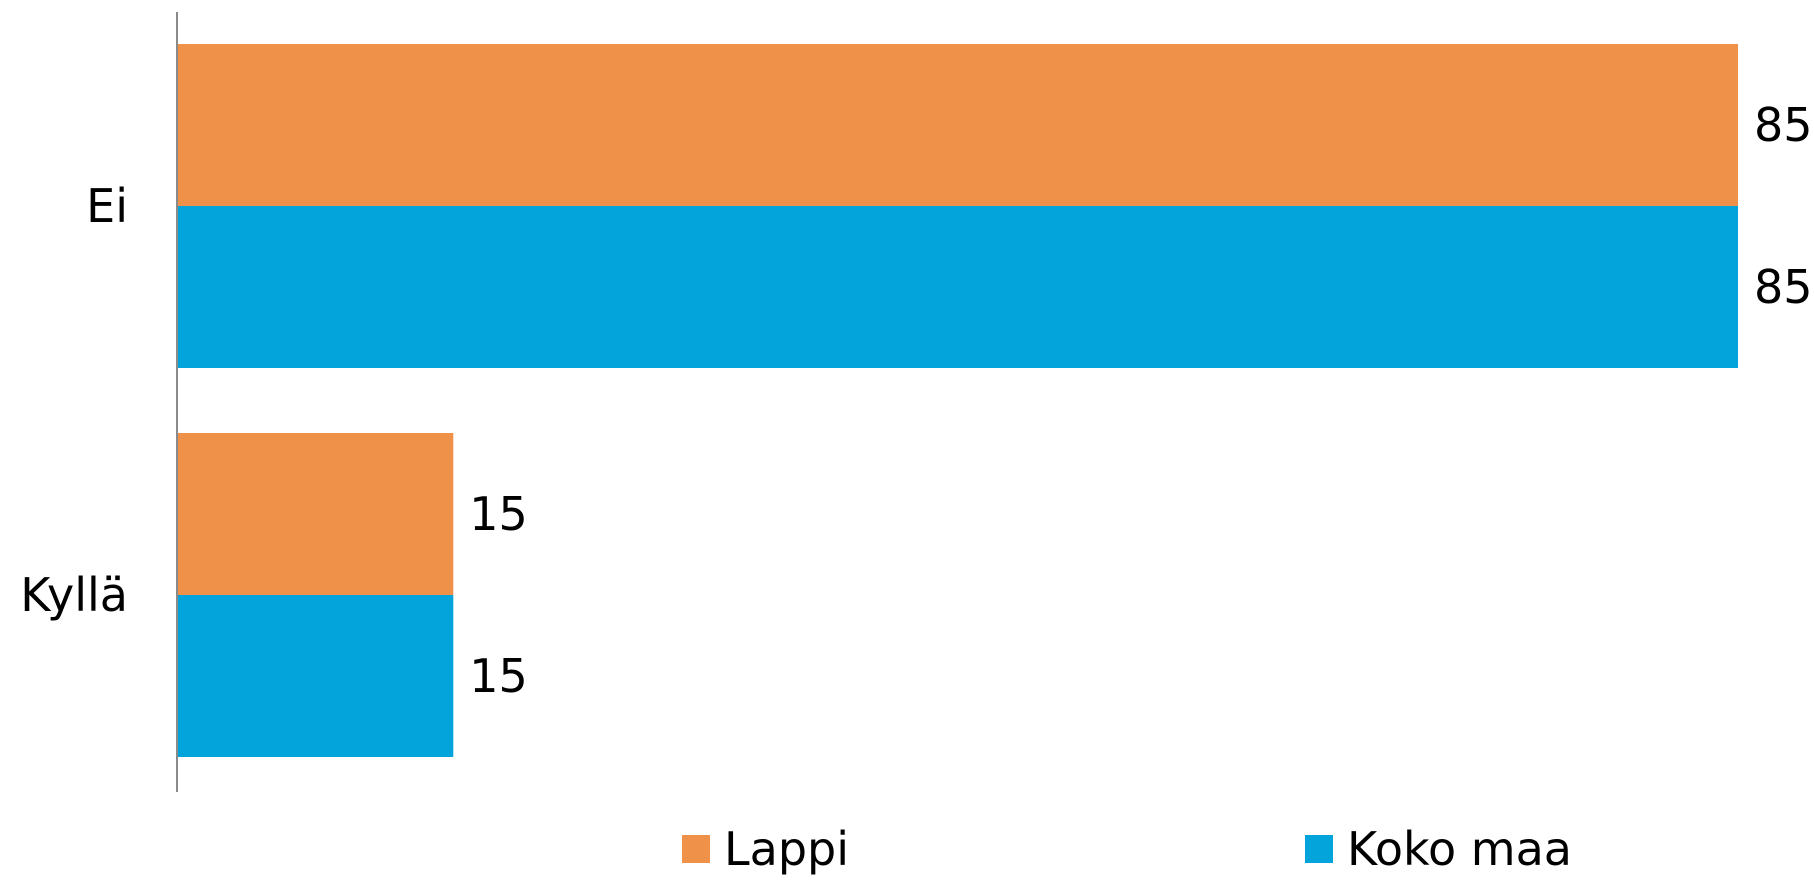  Describe the element at coordinates (316, 676) in the screenshot. I see `bar-koko-maa-kylla` at that location.